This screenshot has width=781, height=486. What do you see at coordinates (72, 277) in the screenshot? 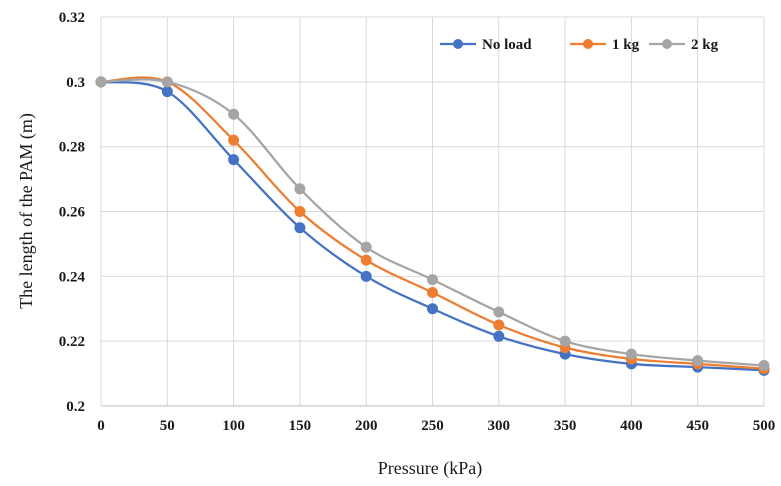
I see `y-tick-label: 0.24` at bounding box center [72, 277].